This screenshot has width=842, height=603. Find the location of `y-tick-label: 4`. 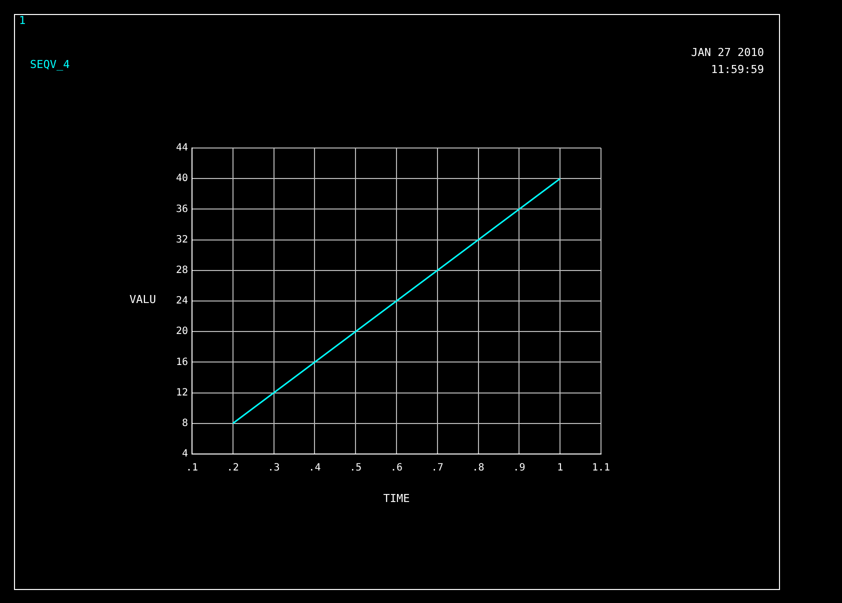

y-tick-label: 4 is located at coordinates (185, 454).